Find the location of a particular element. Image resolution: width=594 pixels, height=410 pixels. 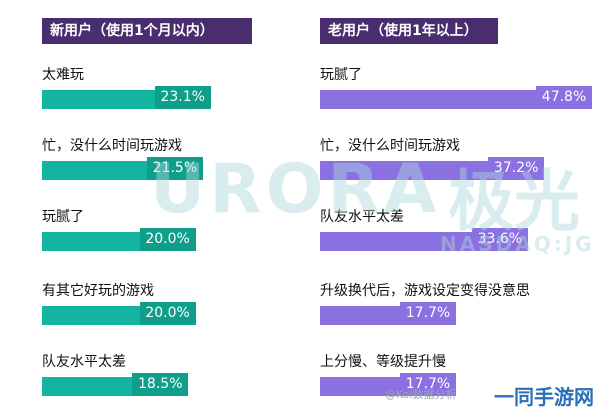

value-label: 47.8% is located at coordinates (564, 97).